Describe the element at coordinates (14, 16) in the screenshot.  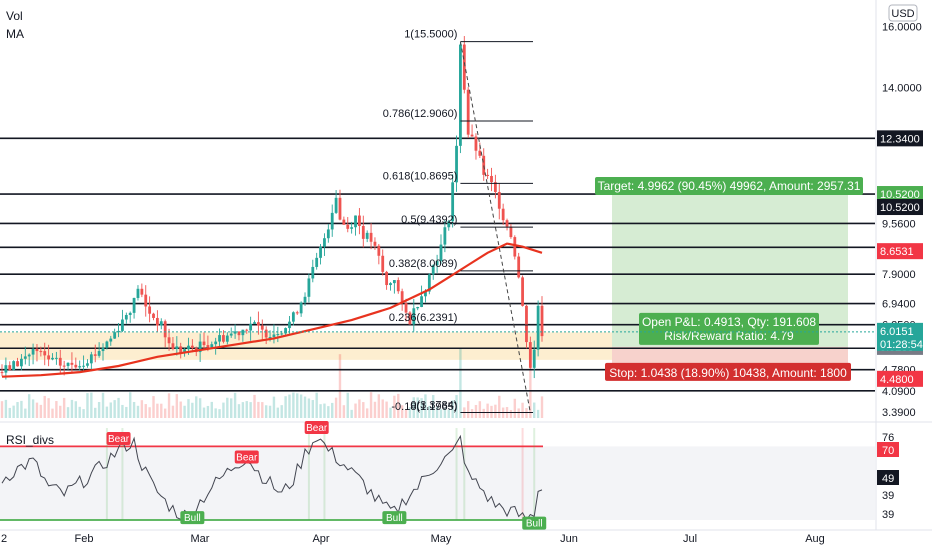
I see `volume-legend: Vol` at that location.